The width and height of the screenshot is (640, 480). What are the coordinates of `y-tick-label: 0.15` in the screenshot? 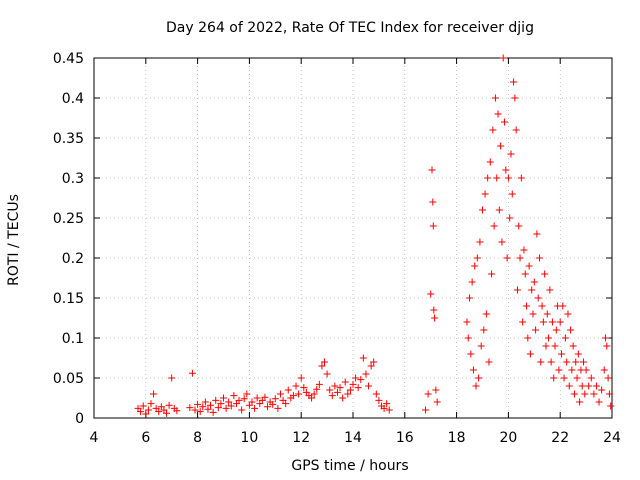 It's located at (68, 299).